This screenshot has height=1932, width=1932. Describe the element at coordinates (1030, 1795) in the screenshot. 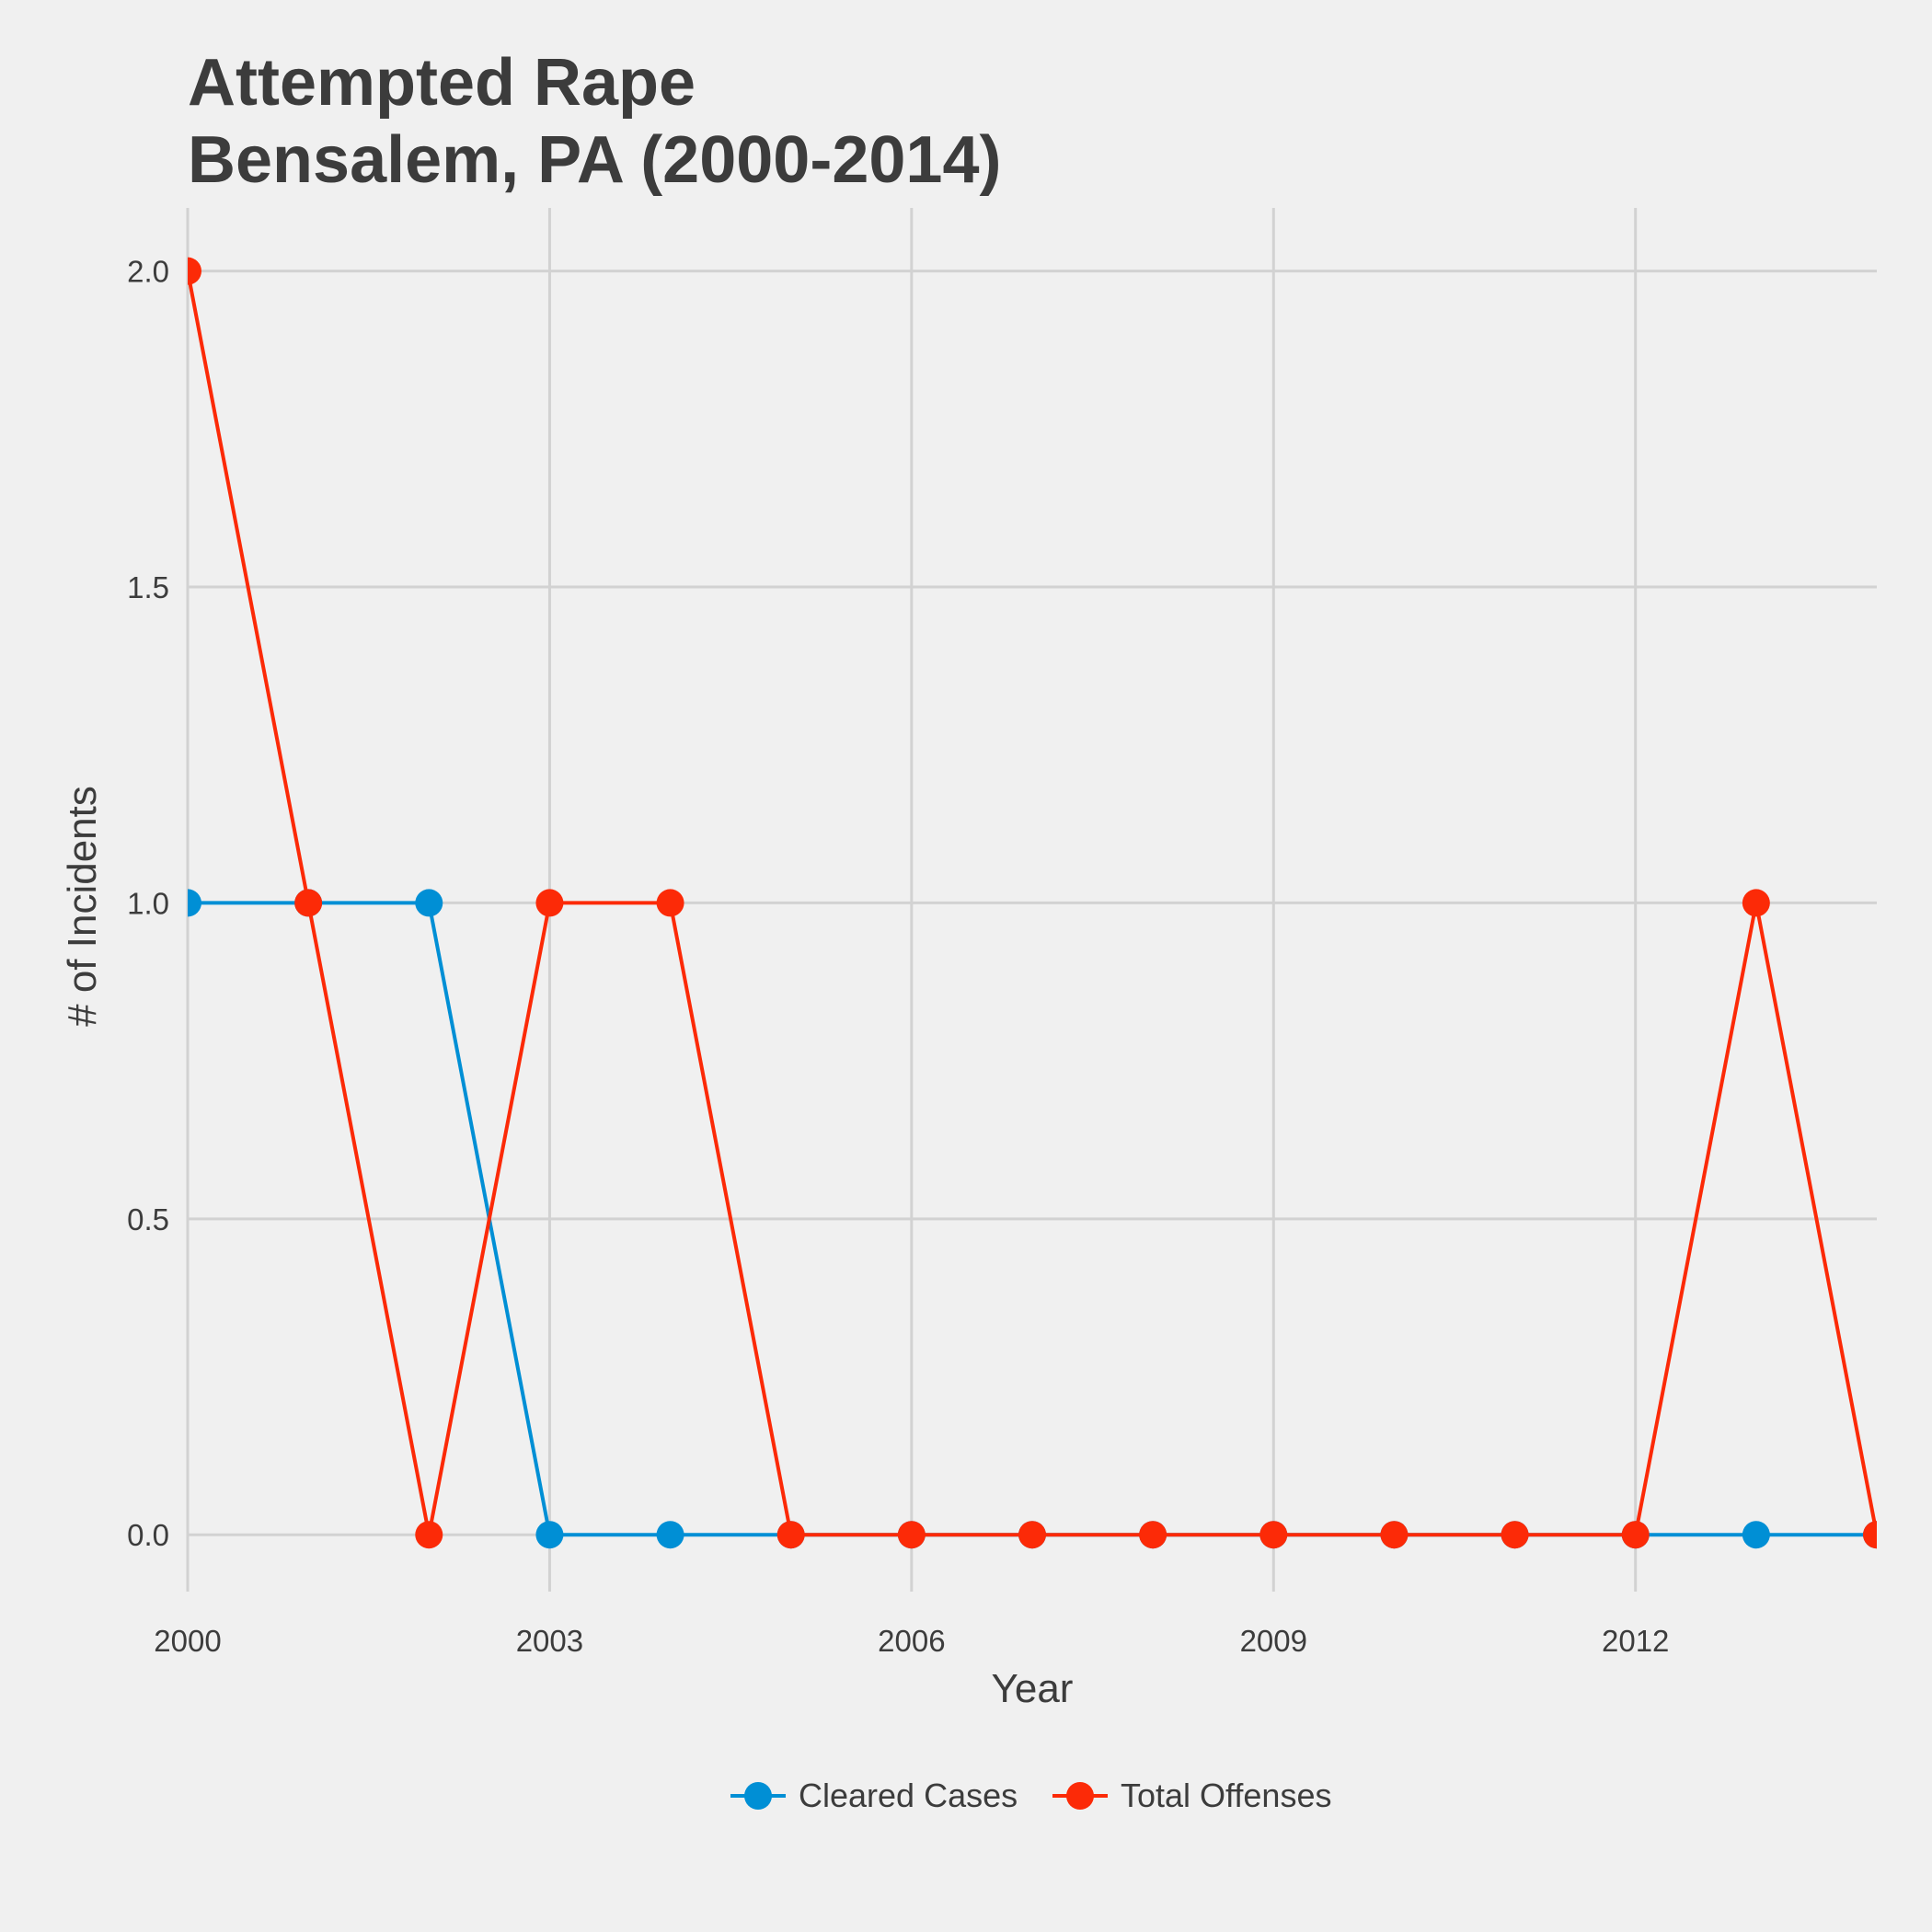

I see `legend: Cleared Cases Total Offenses` at that location.